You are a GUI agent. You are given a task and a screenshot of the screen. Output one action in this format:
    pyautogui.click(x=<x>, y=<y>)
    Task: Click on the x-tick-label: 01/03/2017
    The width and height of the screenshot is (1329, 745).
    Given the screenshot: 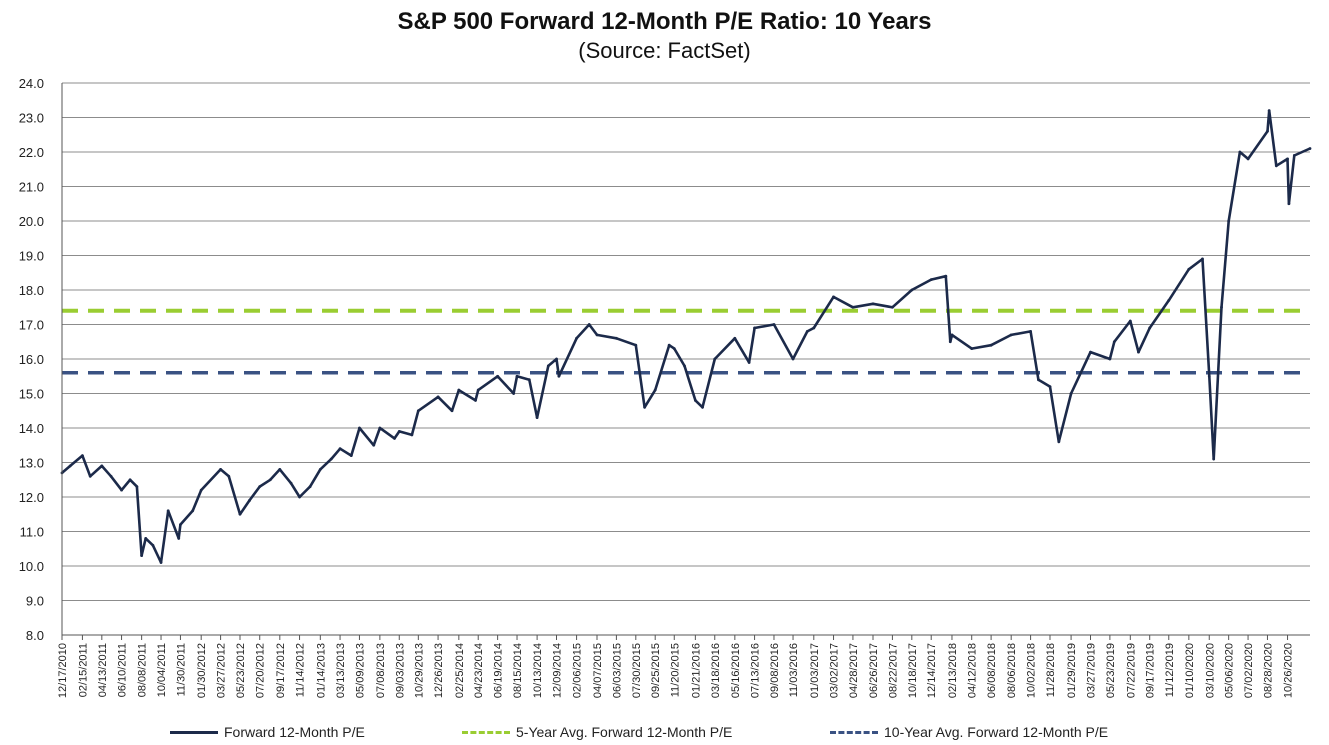 What is the action you would take?
    pyautogui.click(x=815, y=670)
    